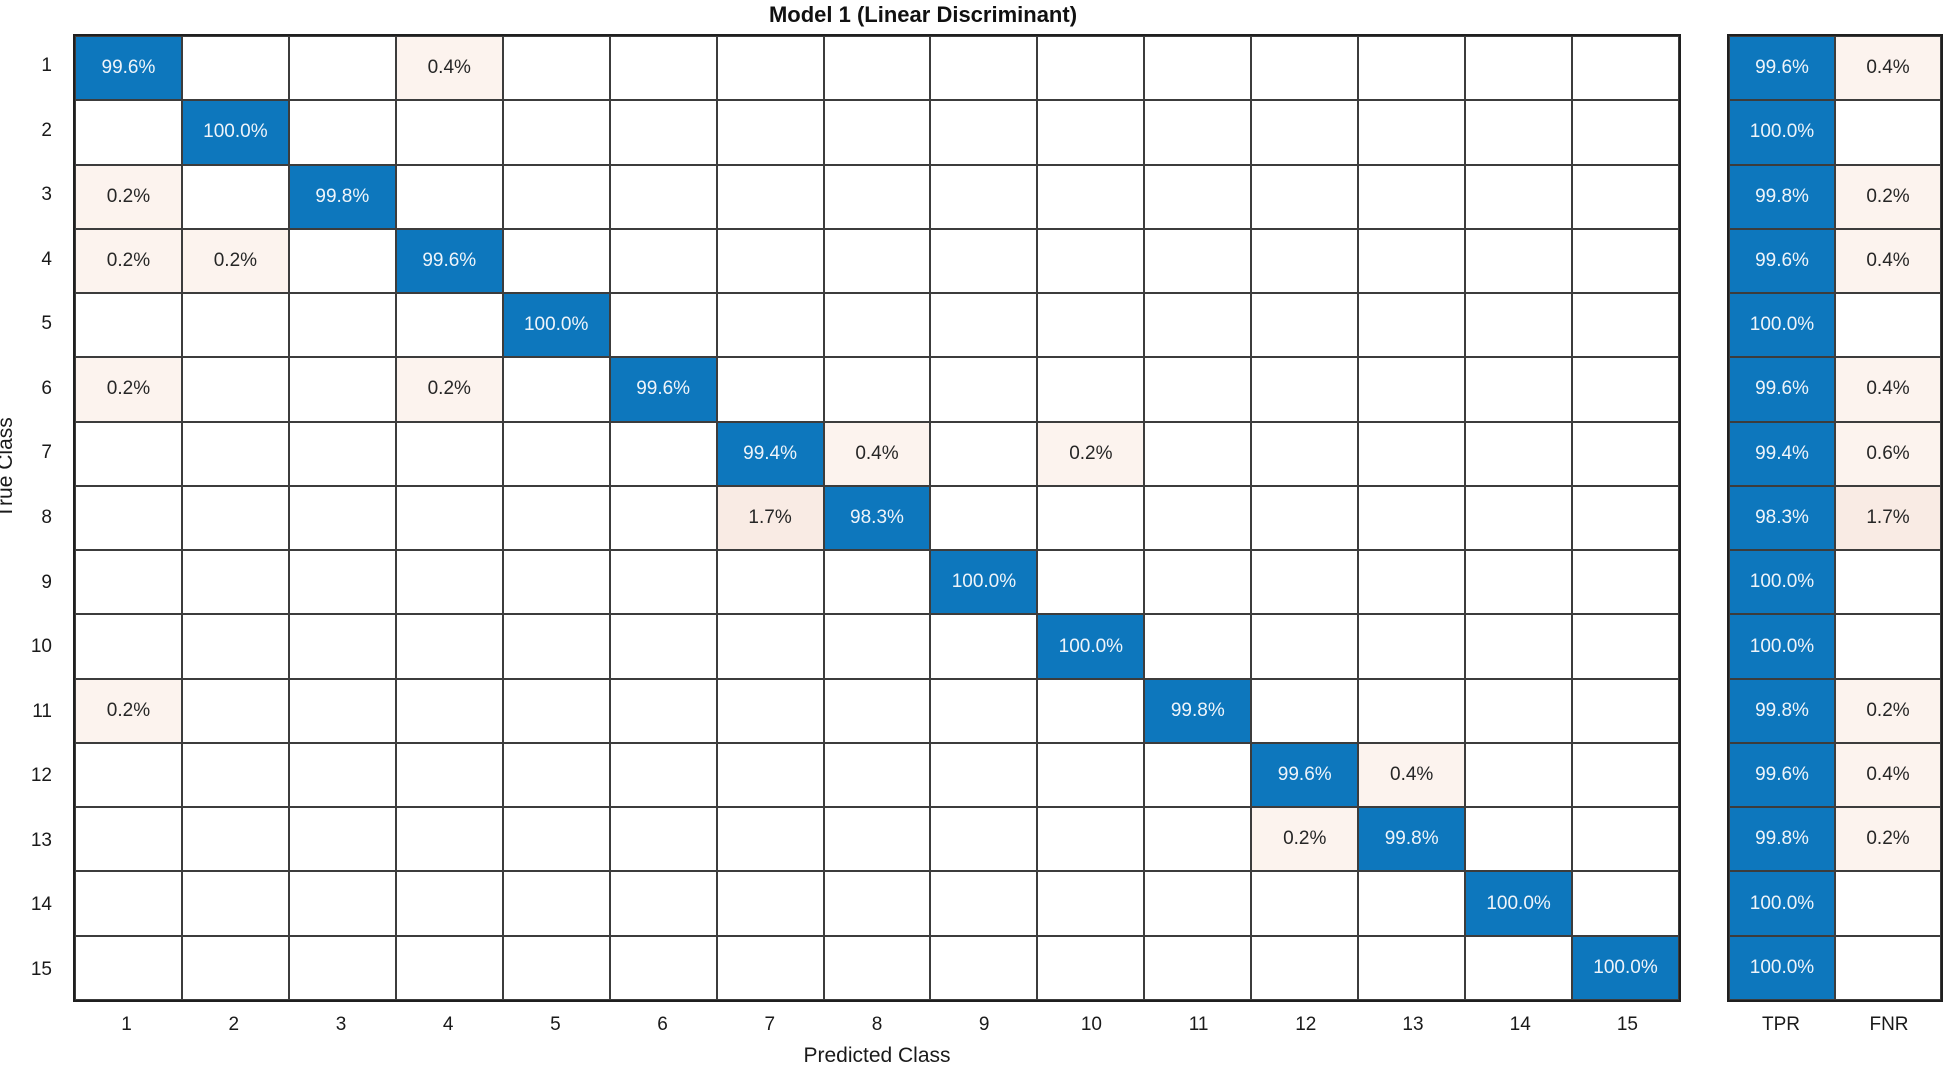  What do you see at coordinates (1091, 1024) in the screenshot?
I see `x-tick-label: 10` at bounding box center [1091, 1024].